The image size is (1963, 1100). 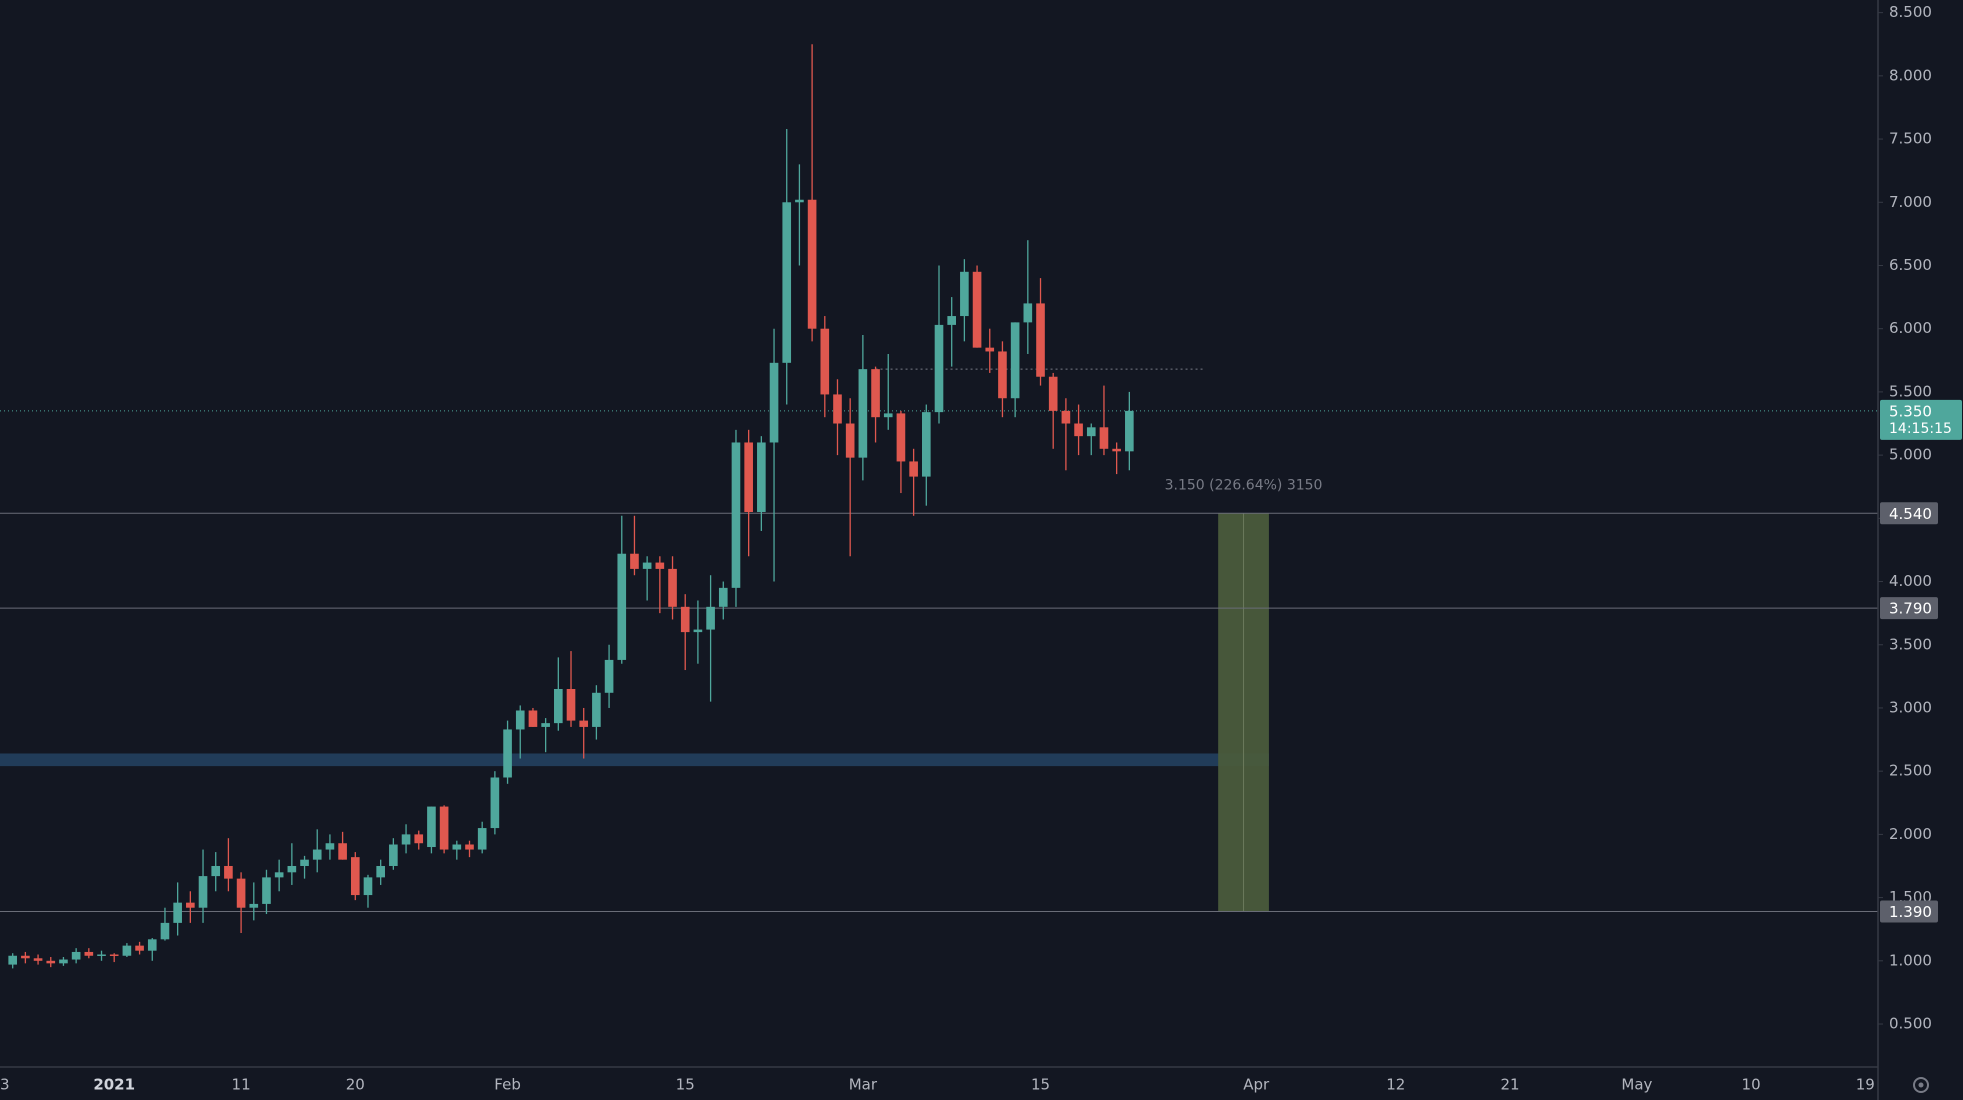 What do you see at coordinates (1910, 75) in the screenshot?
I see `y-tick-label: 8.000` at bounding box center [1910, 75].